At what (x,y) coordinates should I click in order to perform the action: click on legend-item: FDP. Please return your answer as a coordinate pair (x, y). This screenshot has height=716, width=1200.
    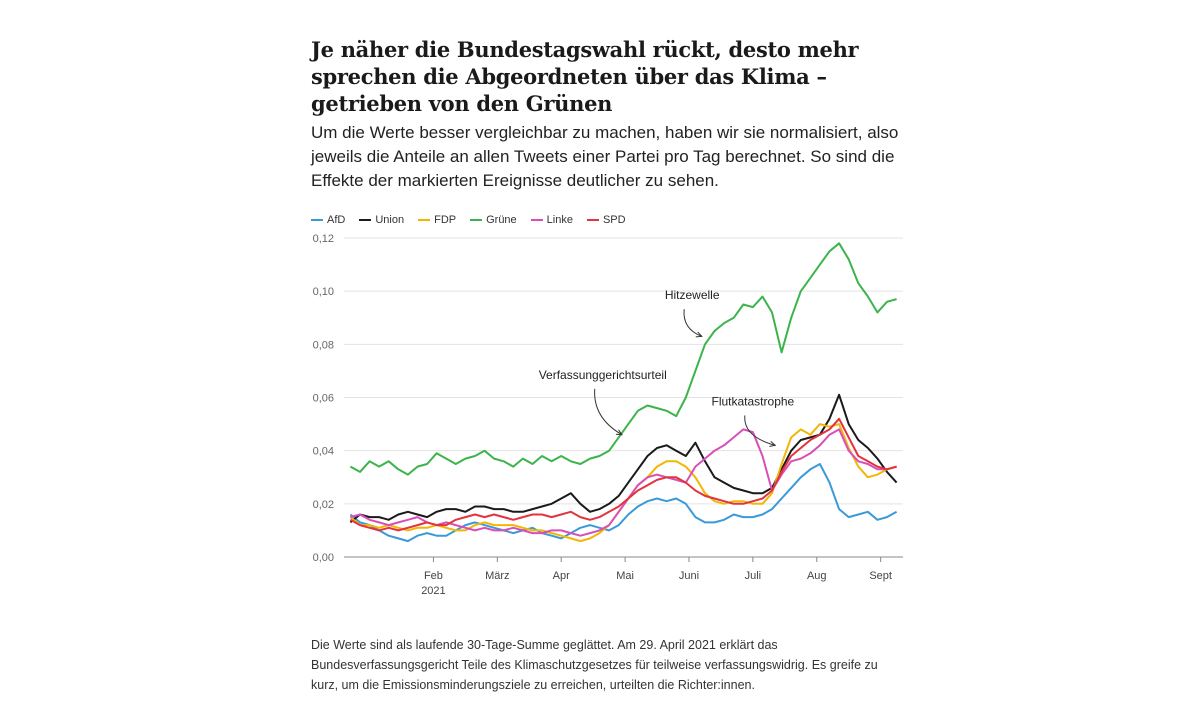
    Looking at the image, I should click on (437, 220).